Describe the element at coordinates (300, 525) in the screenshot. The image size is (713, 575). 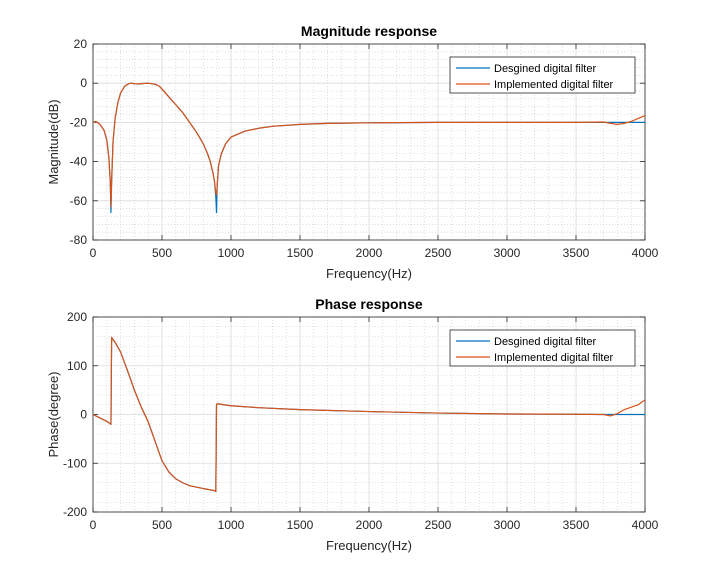
I see `phase-x-tick-label: 1500` at that location.